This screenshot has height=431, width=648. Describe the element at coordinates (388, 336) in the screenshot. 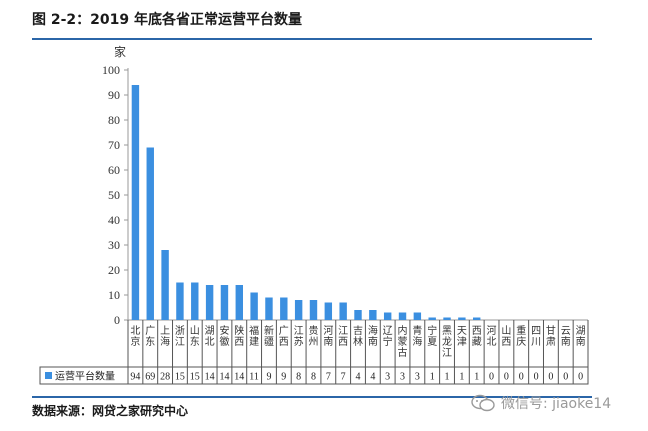

I see `category-label: 辽宁` at that location.